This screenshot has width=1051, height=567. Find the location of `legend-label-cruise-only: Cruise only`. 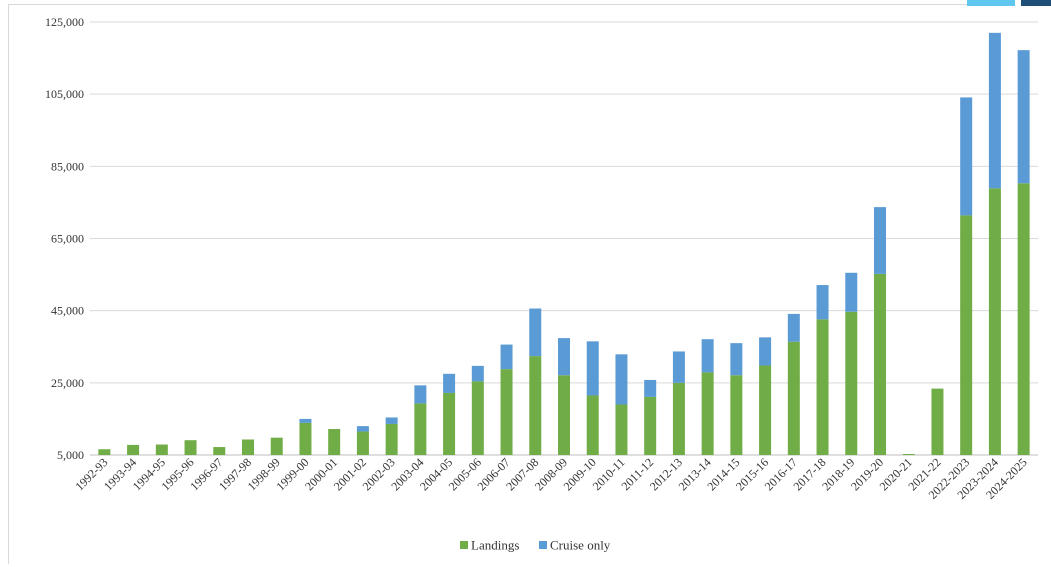

legend-label-cruise-only: Cruise only is located at coordinates (580, 545).